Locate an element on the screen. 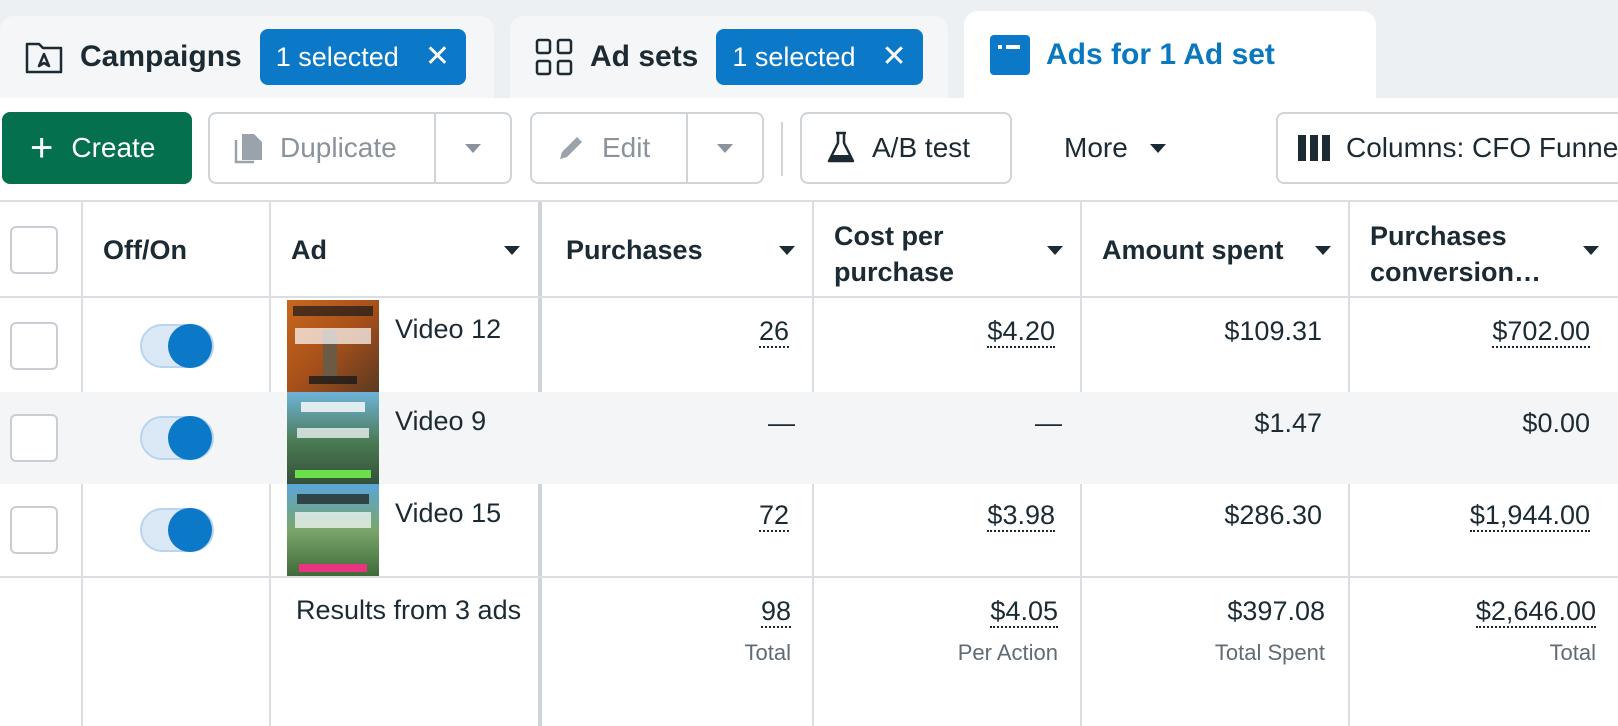 The height and width of the screenshot is (726, 1618). total-amount-caption: Total Spent is located at coordinates (1269, 652).